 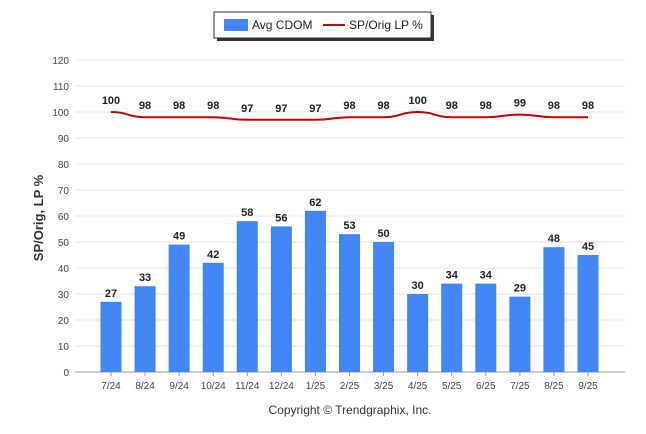 I want to click on line-label-3/25: 98, so click(x=383, y=106).